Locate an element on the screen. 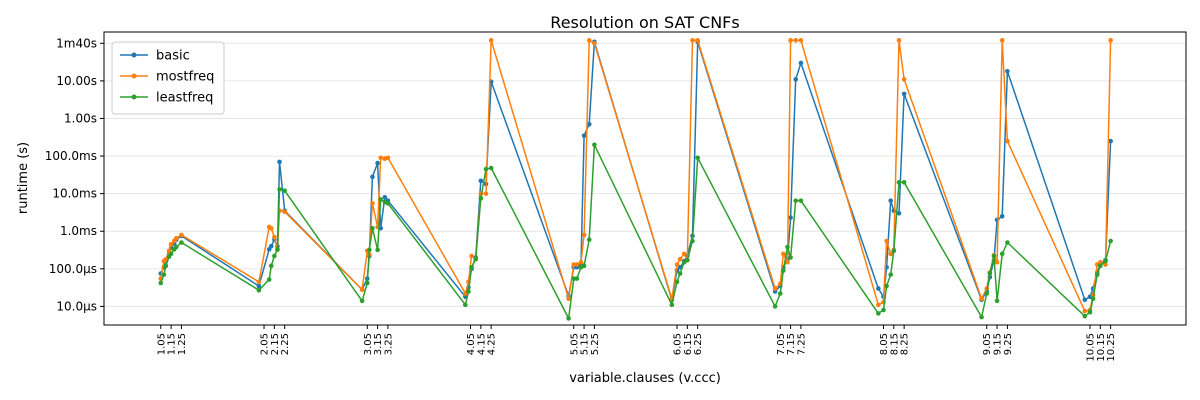 This screenshot has height=400, width=1200. legend: basic mostfreq leastfreq is located at coordinates (168, 78).